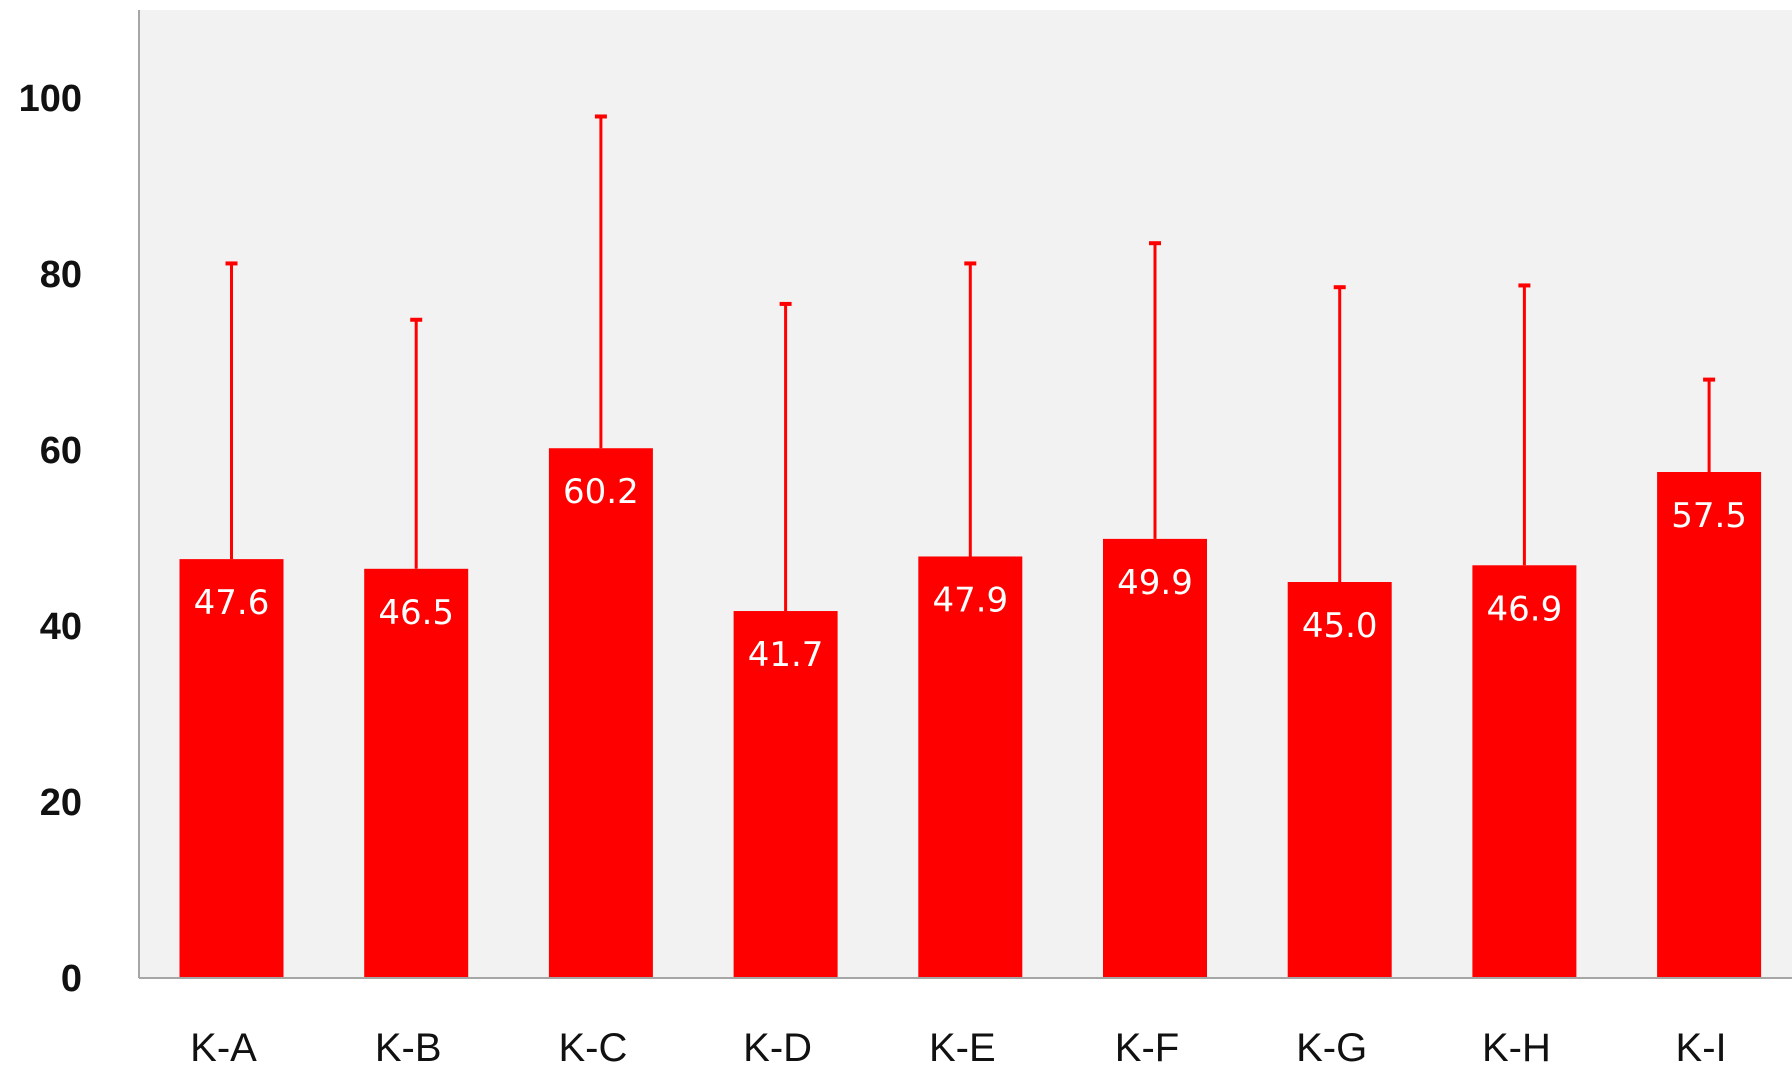 This screenshot has width=1792, height=1070. I want to click on y-tick-label: 20, so click(61, 803).